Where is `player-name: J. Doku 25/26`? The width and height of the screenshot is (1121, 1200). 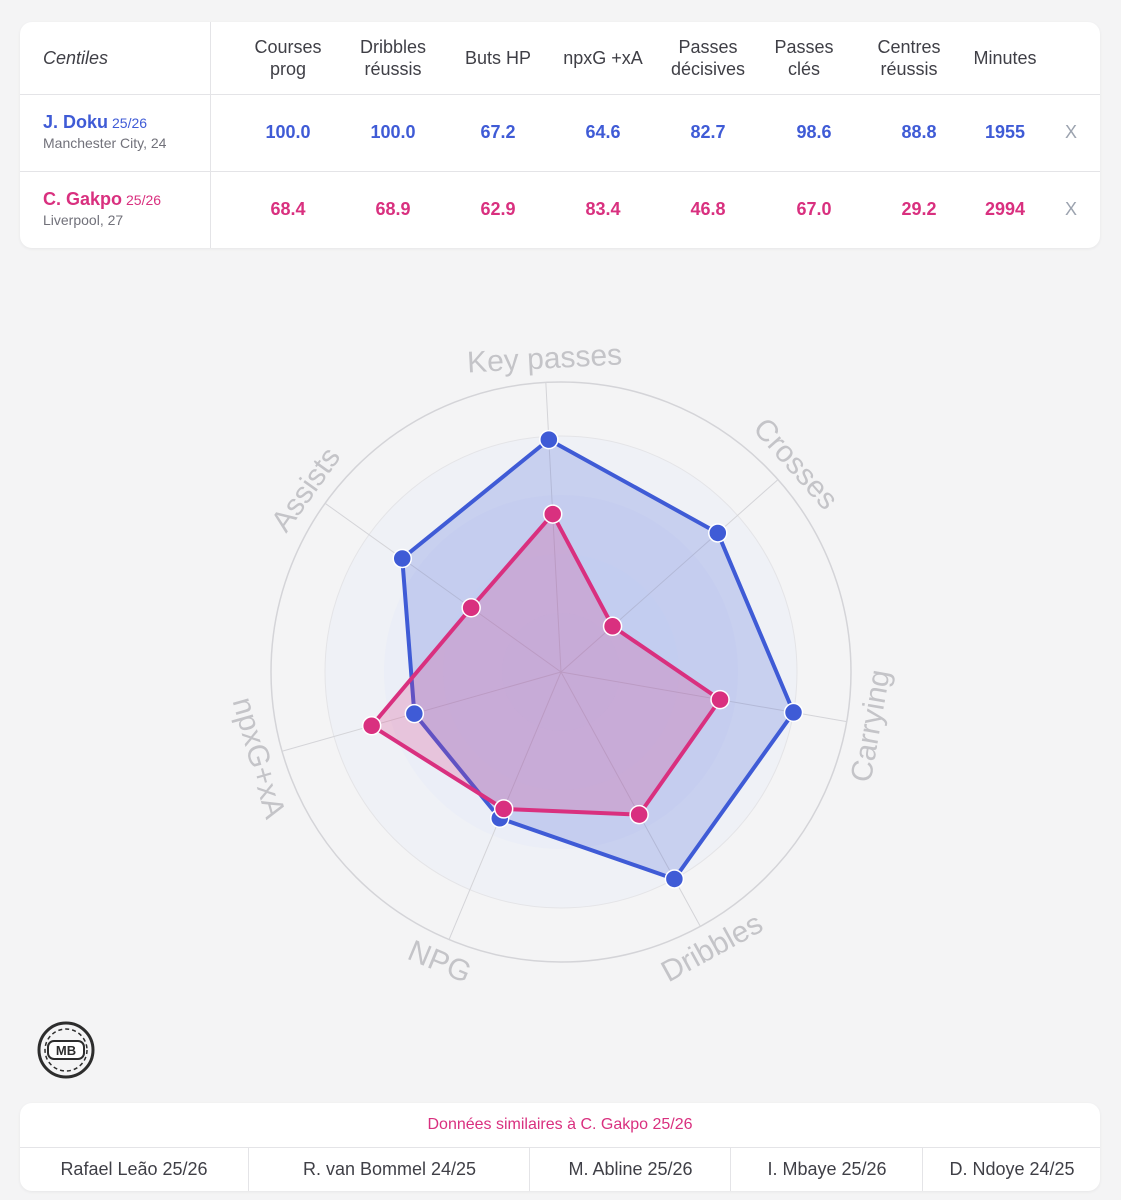
player-name: J. Doku 25/26 is located at coordinates (95, 122).